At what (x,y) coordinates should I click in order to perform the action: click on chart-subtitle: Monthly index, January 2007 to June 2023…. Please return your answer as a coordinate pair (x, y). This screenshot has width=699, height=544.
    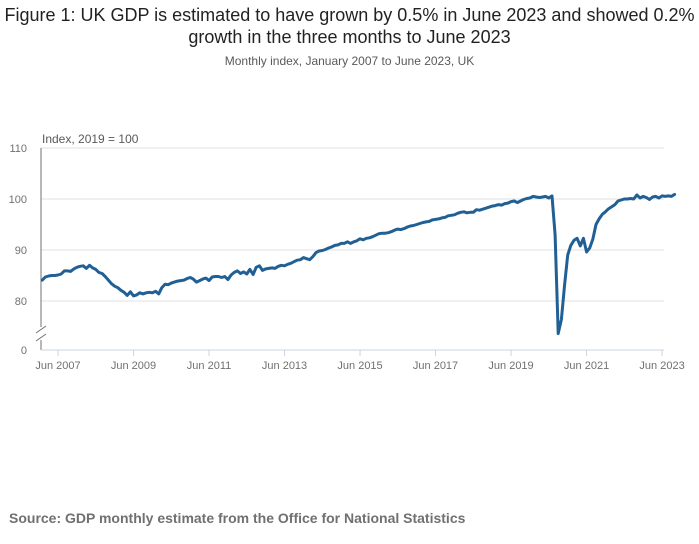
    Looking at the image, I should click on (349, 61).